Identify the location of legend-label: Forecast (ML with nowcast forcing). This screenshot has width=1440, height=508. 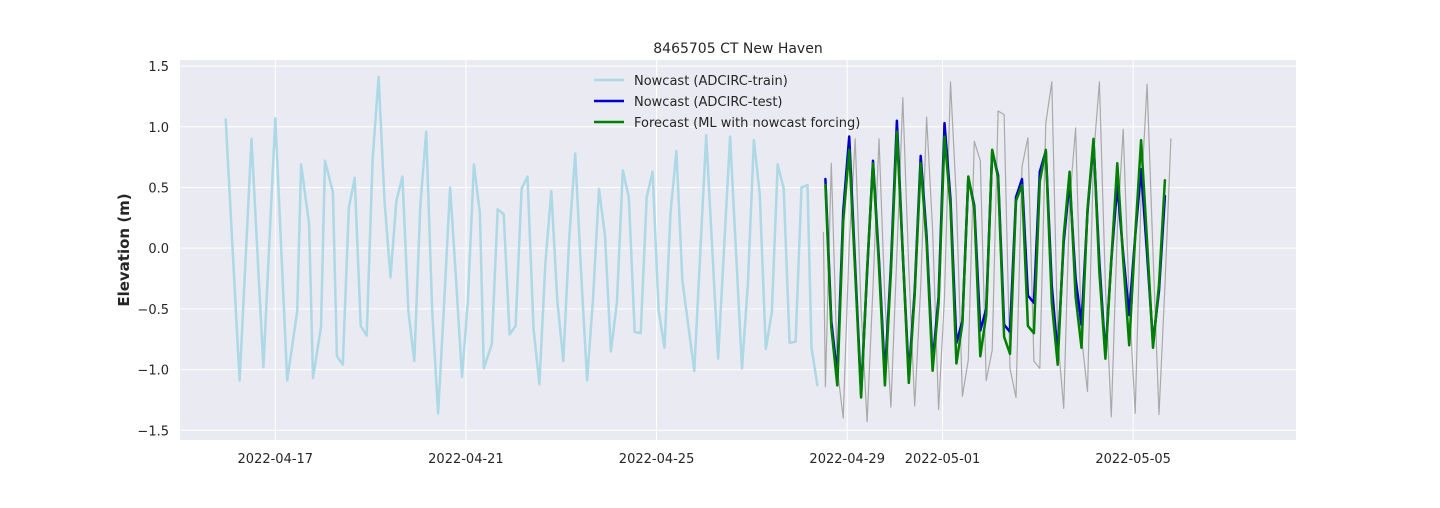
(747, 123).